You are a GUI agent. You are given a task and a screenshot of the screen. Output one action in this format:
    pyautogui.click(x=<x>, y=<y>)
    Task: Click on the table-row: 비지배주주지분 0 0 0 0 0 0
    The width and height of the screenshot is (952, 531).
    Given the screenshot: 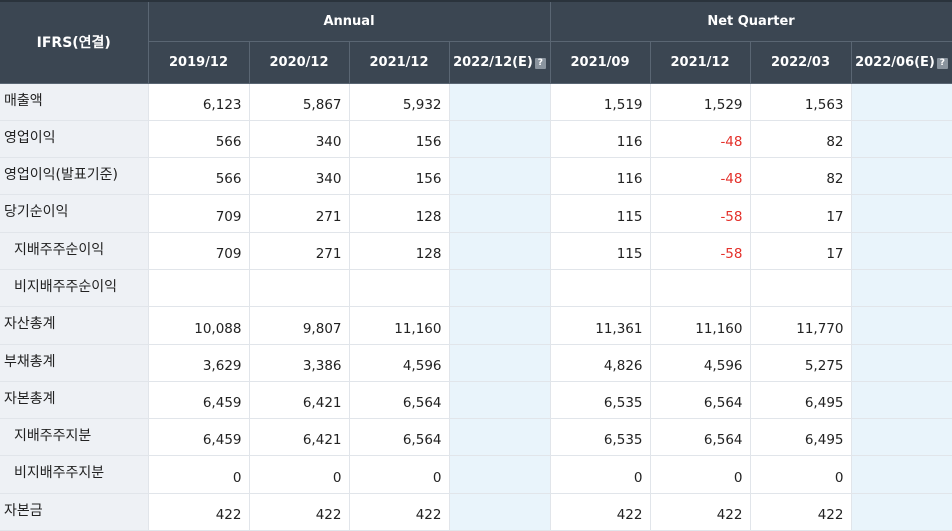 What is the action you would take?
    pyautogui.click(x=476, y=474)
    